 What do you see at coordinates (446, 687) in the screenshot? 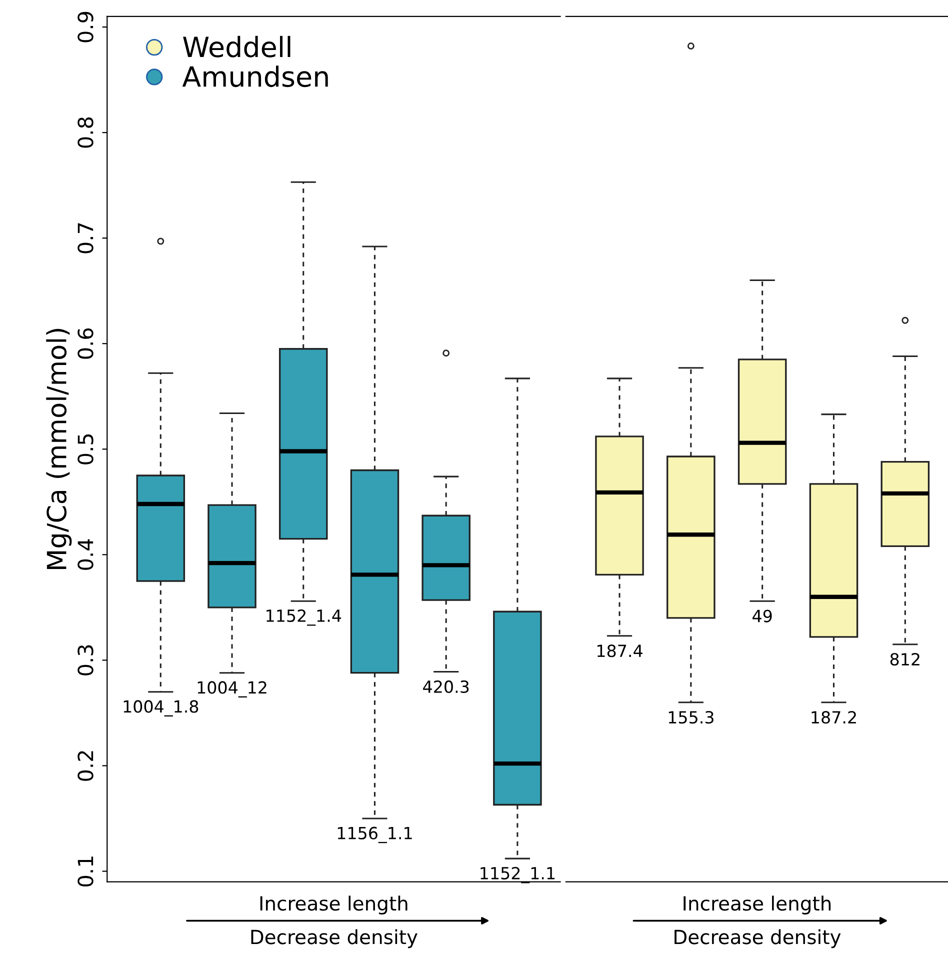
I see `x-tick-label: 420.3` at bounding box center [446, 687].